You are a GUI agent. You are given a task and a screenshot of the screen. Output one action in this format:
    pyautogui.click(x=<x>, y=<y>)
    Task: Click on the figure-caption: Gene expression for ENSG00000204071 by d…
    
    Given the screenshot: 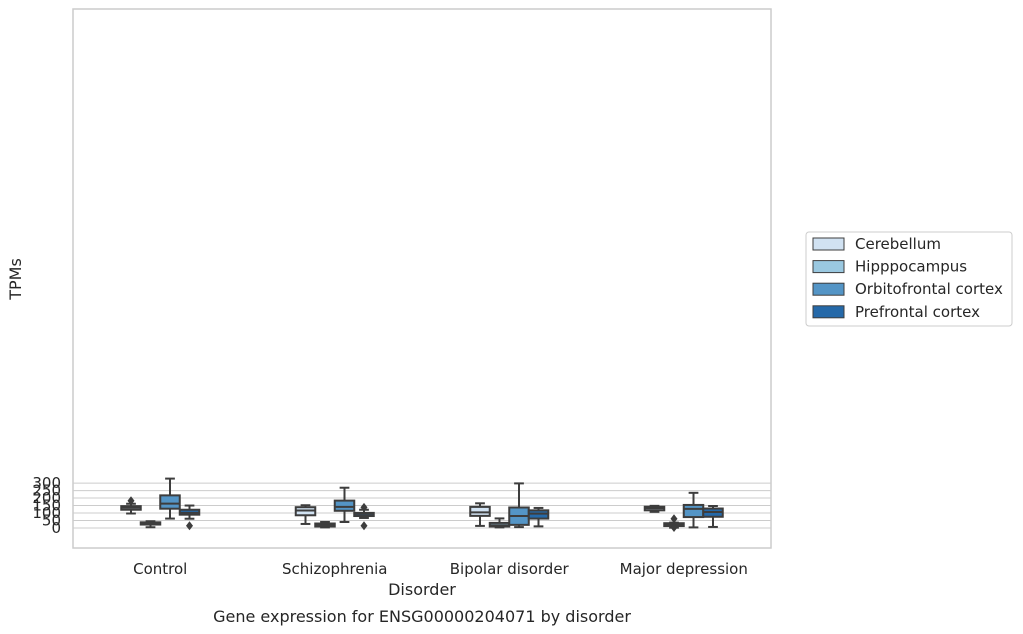 What is the action you would take?
    pyautogui.click(x=422, y=616)
    